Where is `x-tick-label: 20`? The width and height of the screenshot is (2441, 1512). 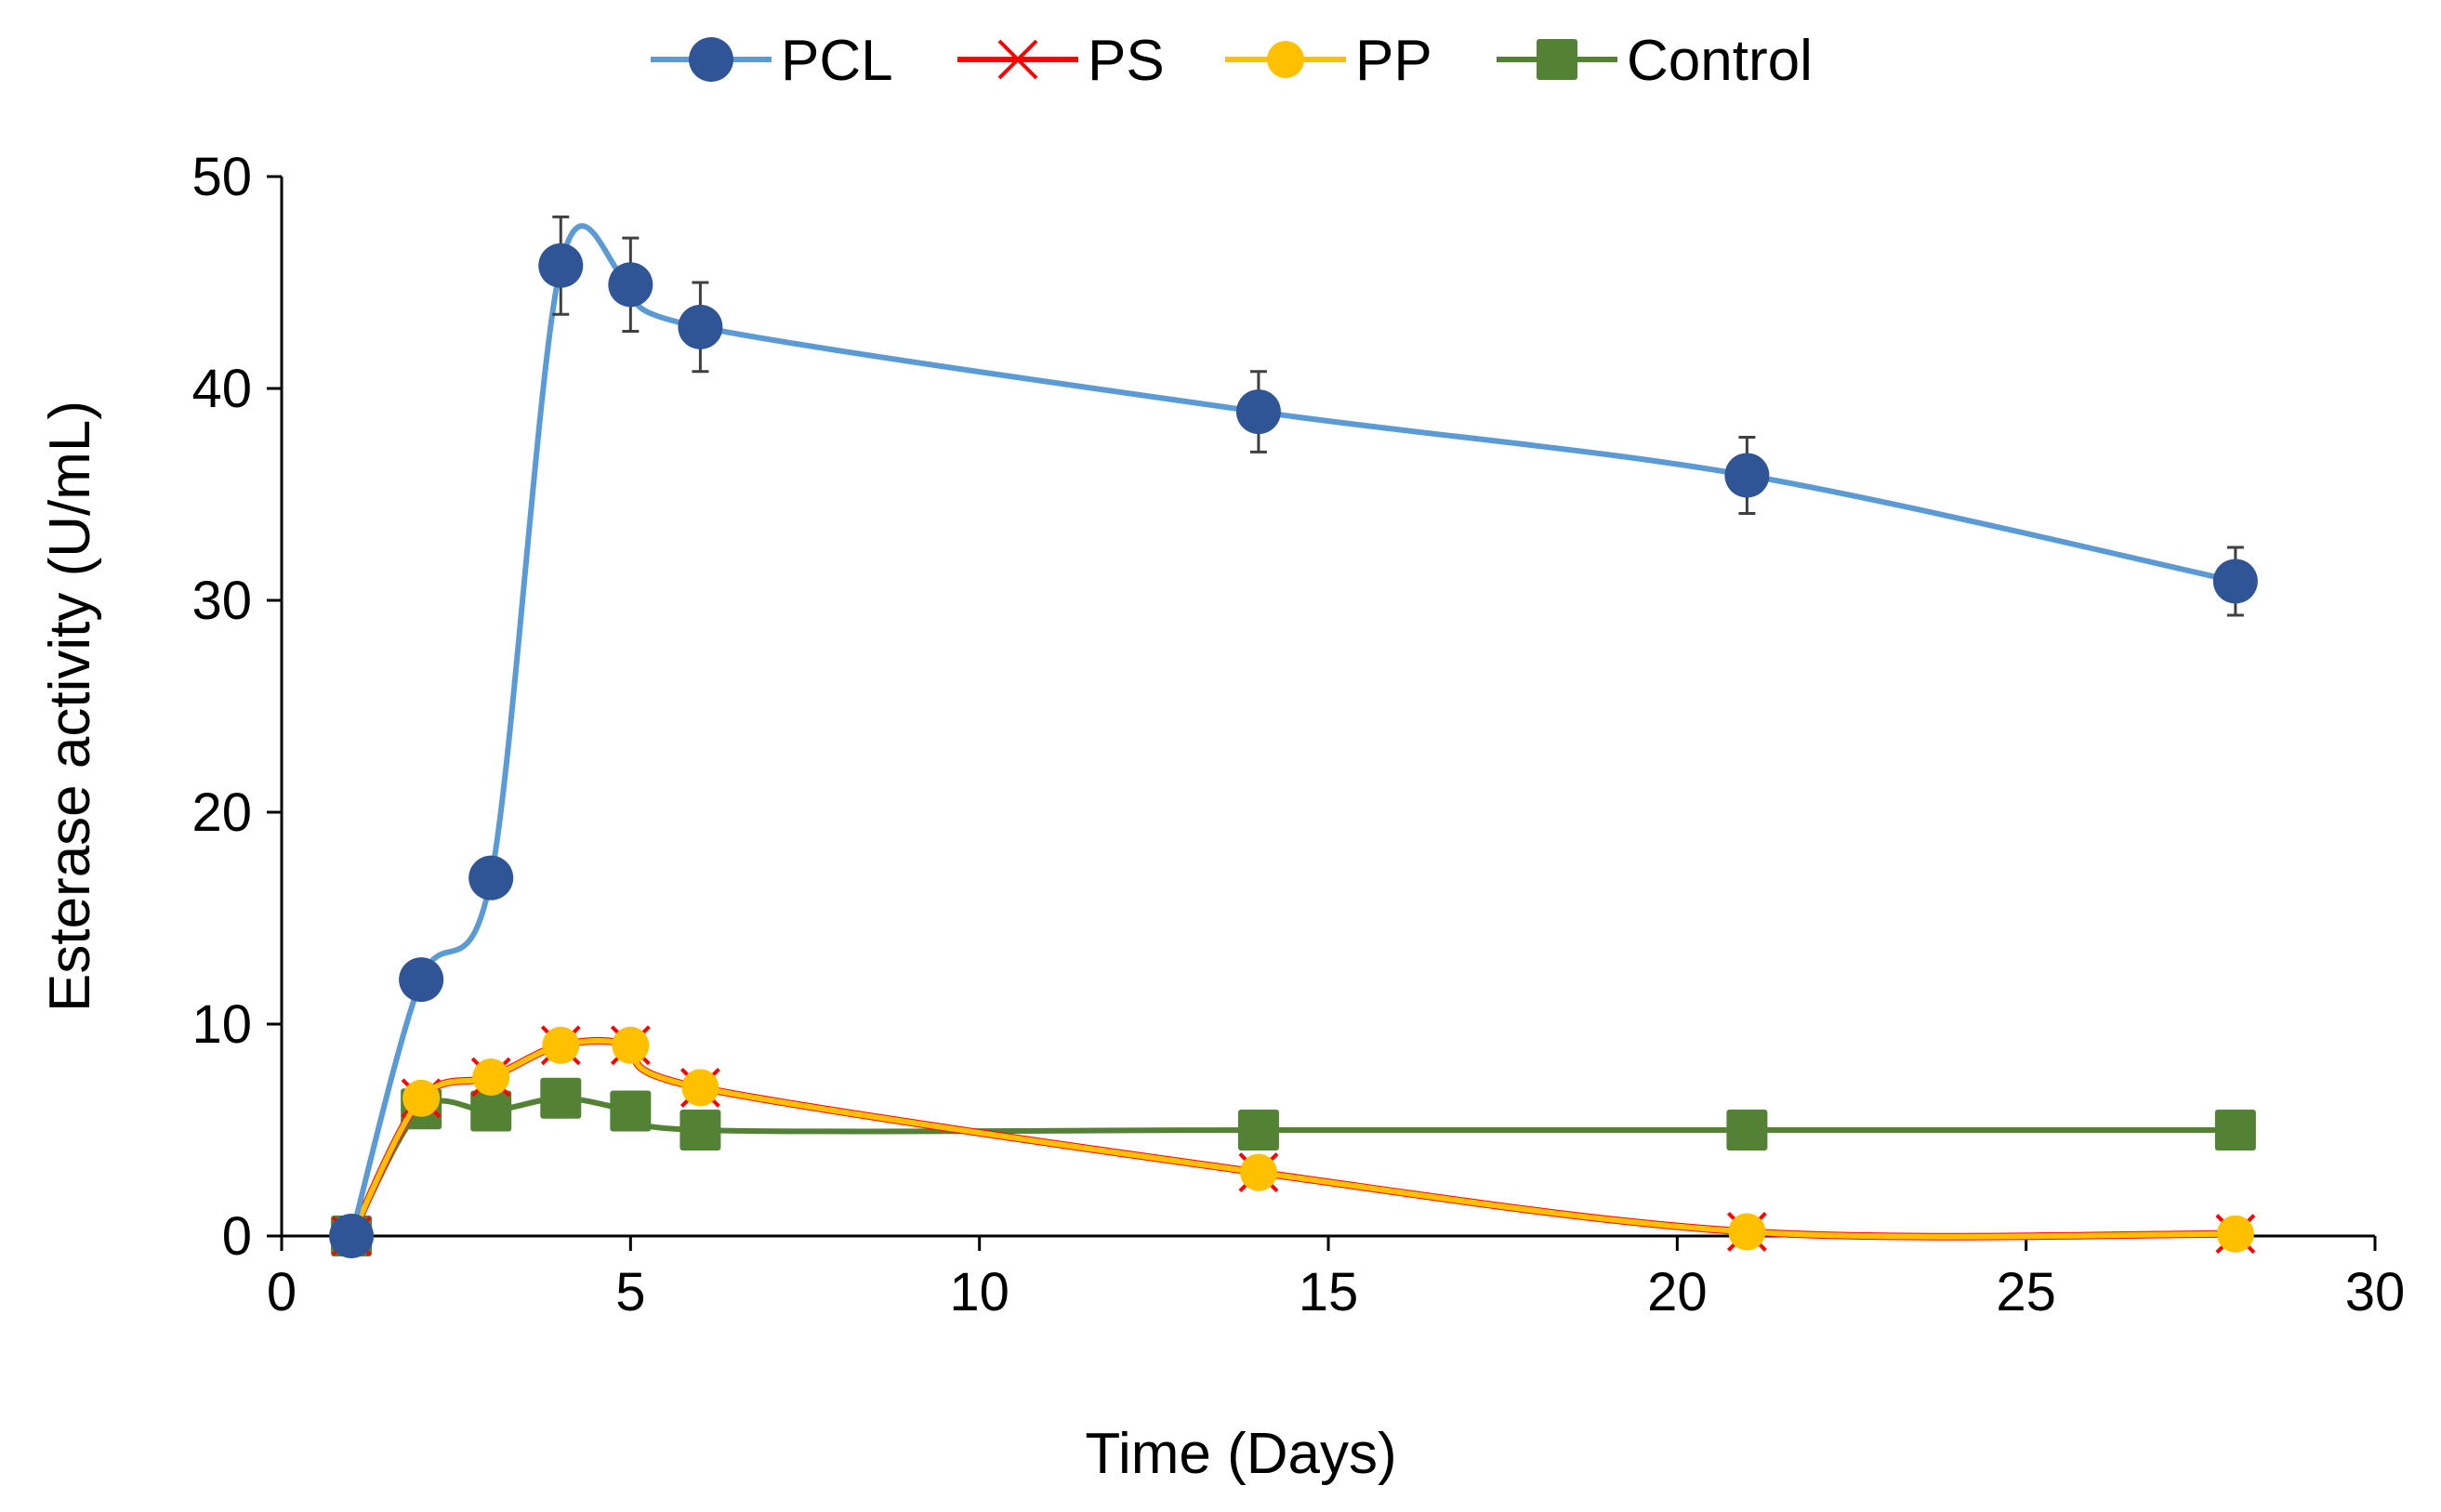
x-tick-label: 20 is located at coordinates (1677, 1292).